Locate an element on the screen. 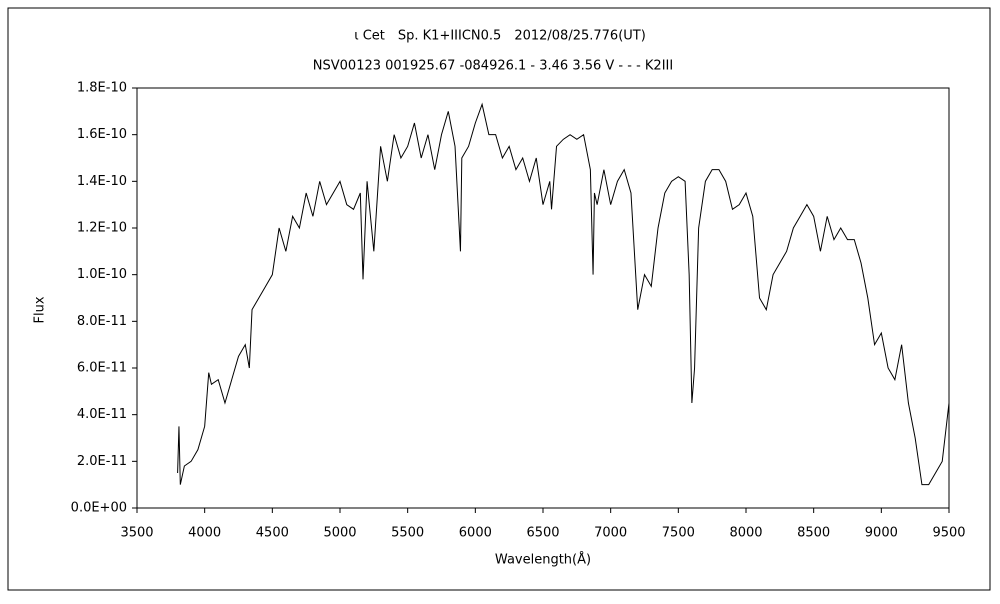 Image resolution: width=1000 pixels, height=604 pixels. x-tick-label: 4500 is located at coordinates (272, 533).